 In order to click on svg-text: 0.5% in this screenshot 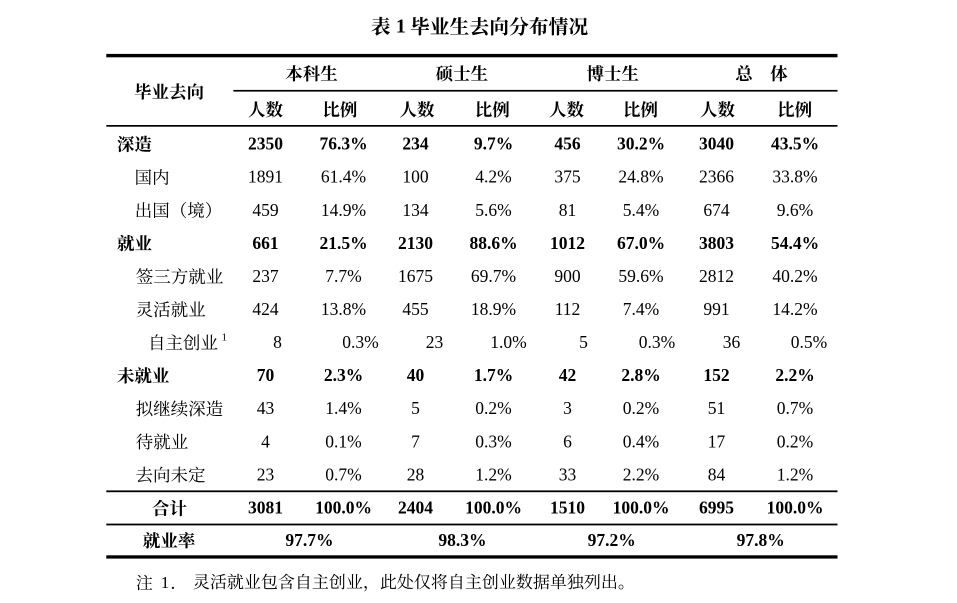, I will do `click(809, 342)`.